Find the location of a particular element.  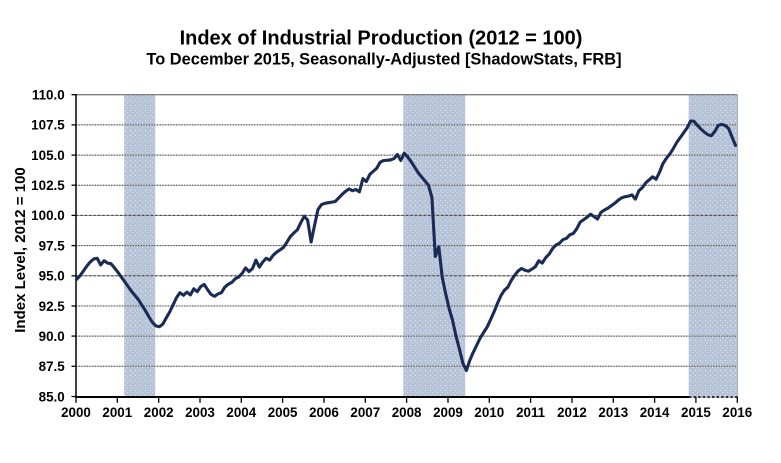

svg-text: 97.5 is located at coordinates (52, 245).